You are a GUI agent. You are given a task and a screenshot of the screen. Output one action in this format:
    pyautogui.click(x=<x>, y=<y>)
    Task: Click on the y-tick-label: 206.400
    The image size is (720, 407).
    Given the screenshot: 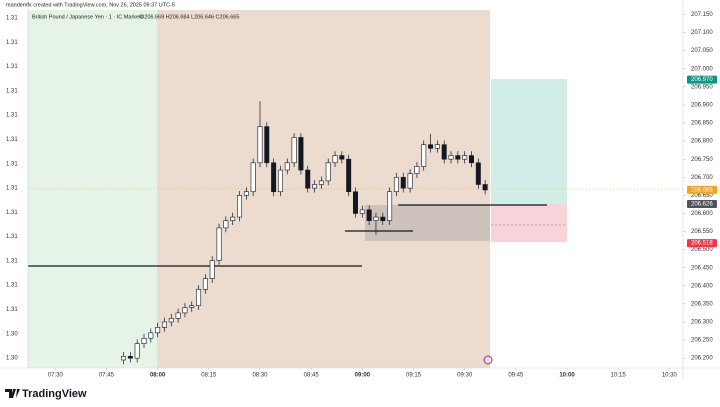 What is the action you would take?
    pyautogui.click(x=702, y=286)
    